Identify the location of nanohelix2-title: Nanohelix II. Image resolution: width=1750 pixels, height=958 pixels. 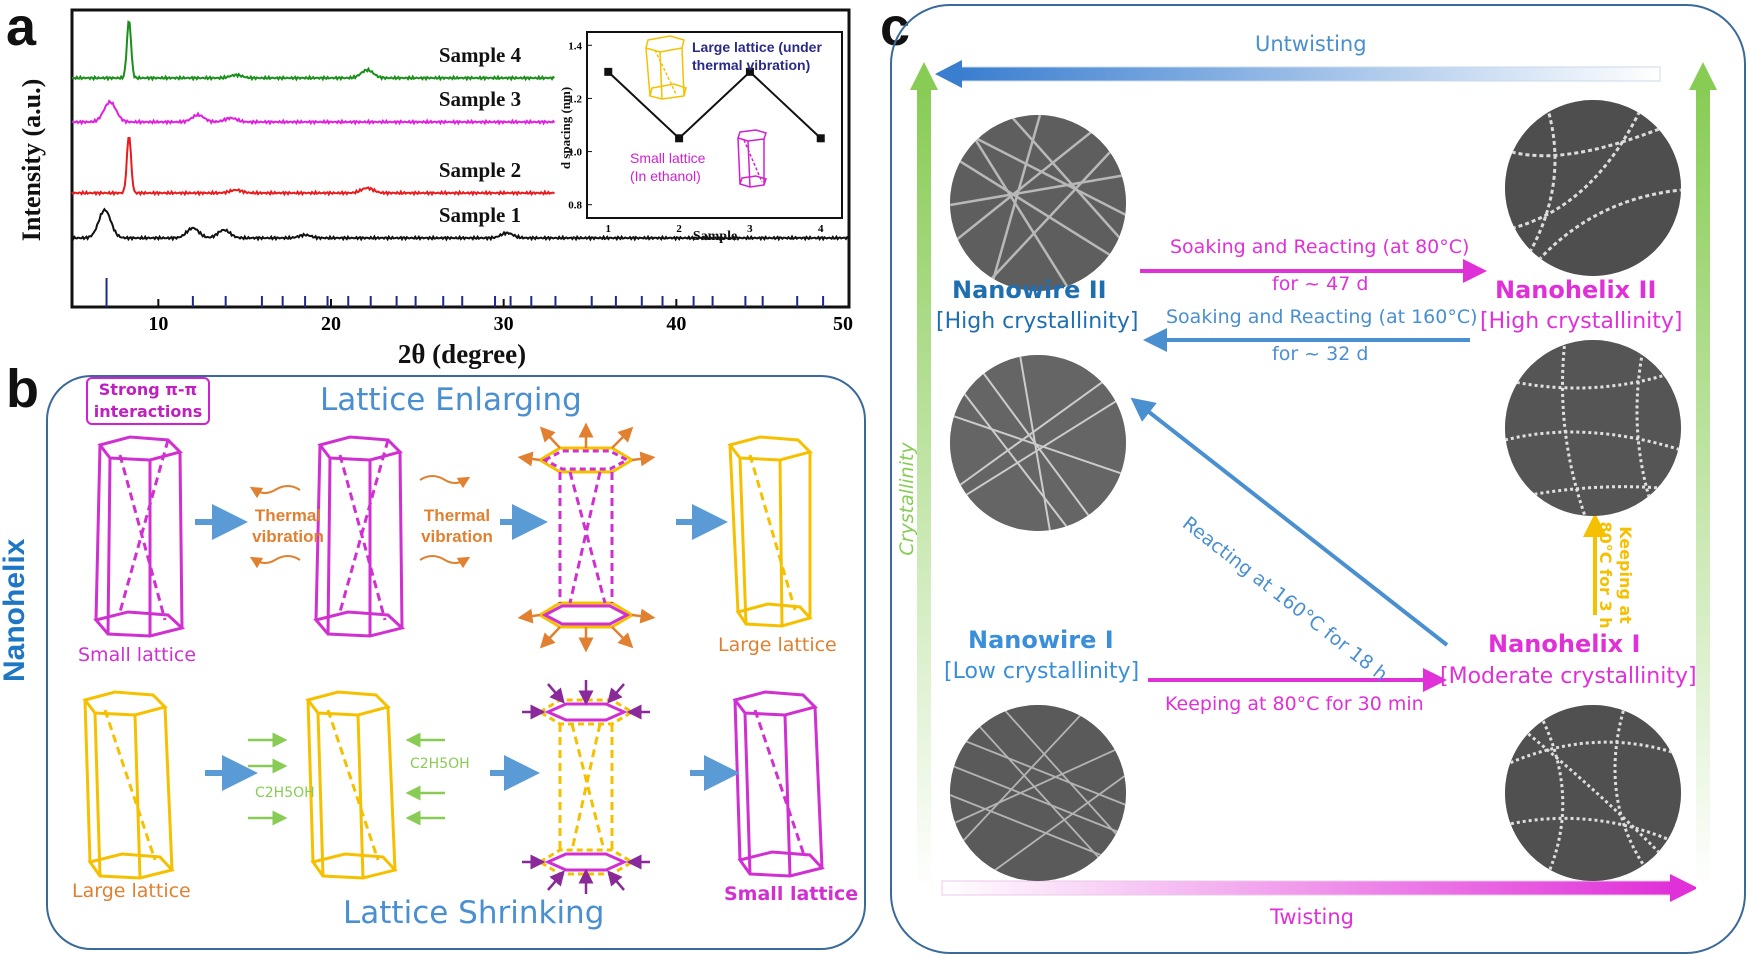
(1576, 290).